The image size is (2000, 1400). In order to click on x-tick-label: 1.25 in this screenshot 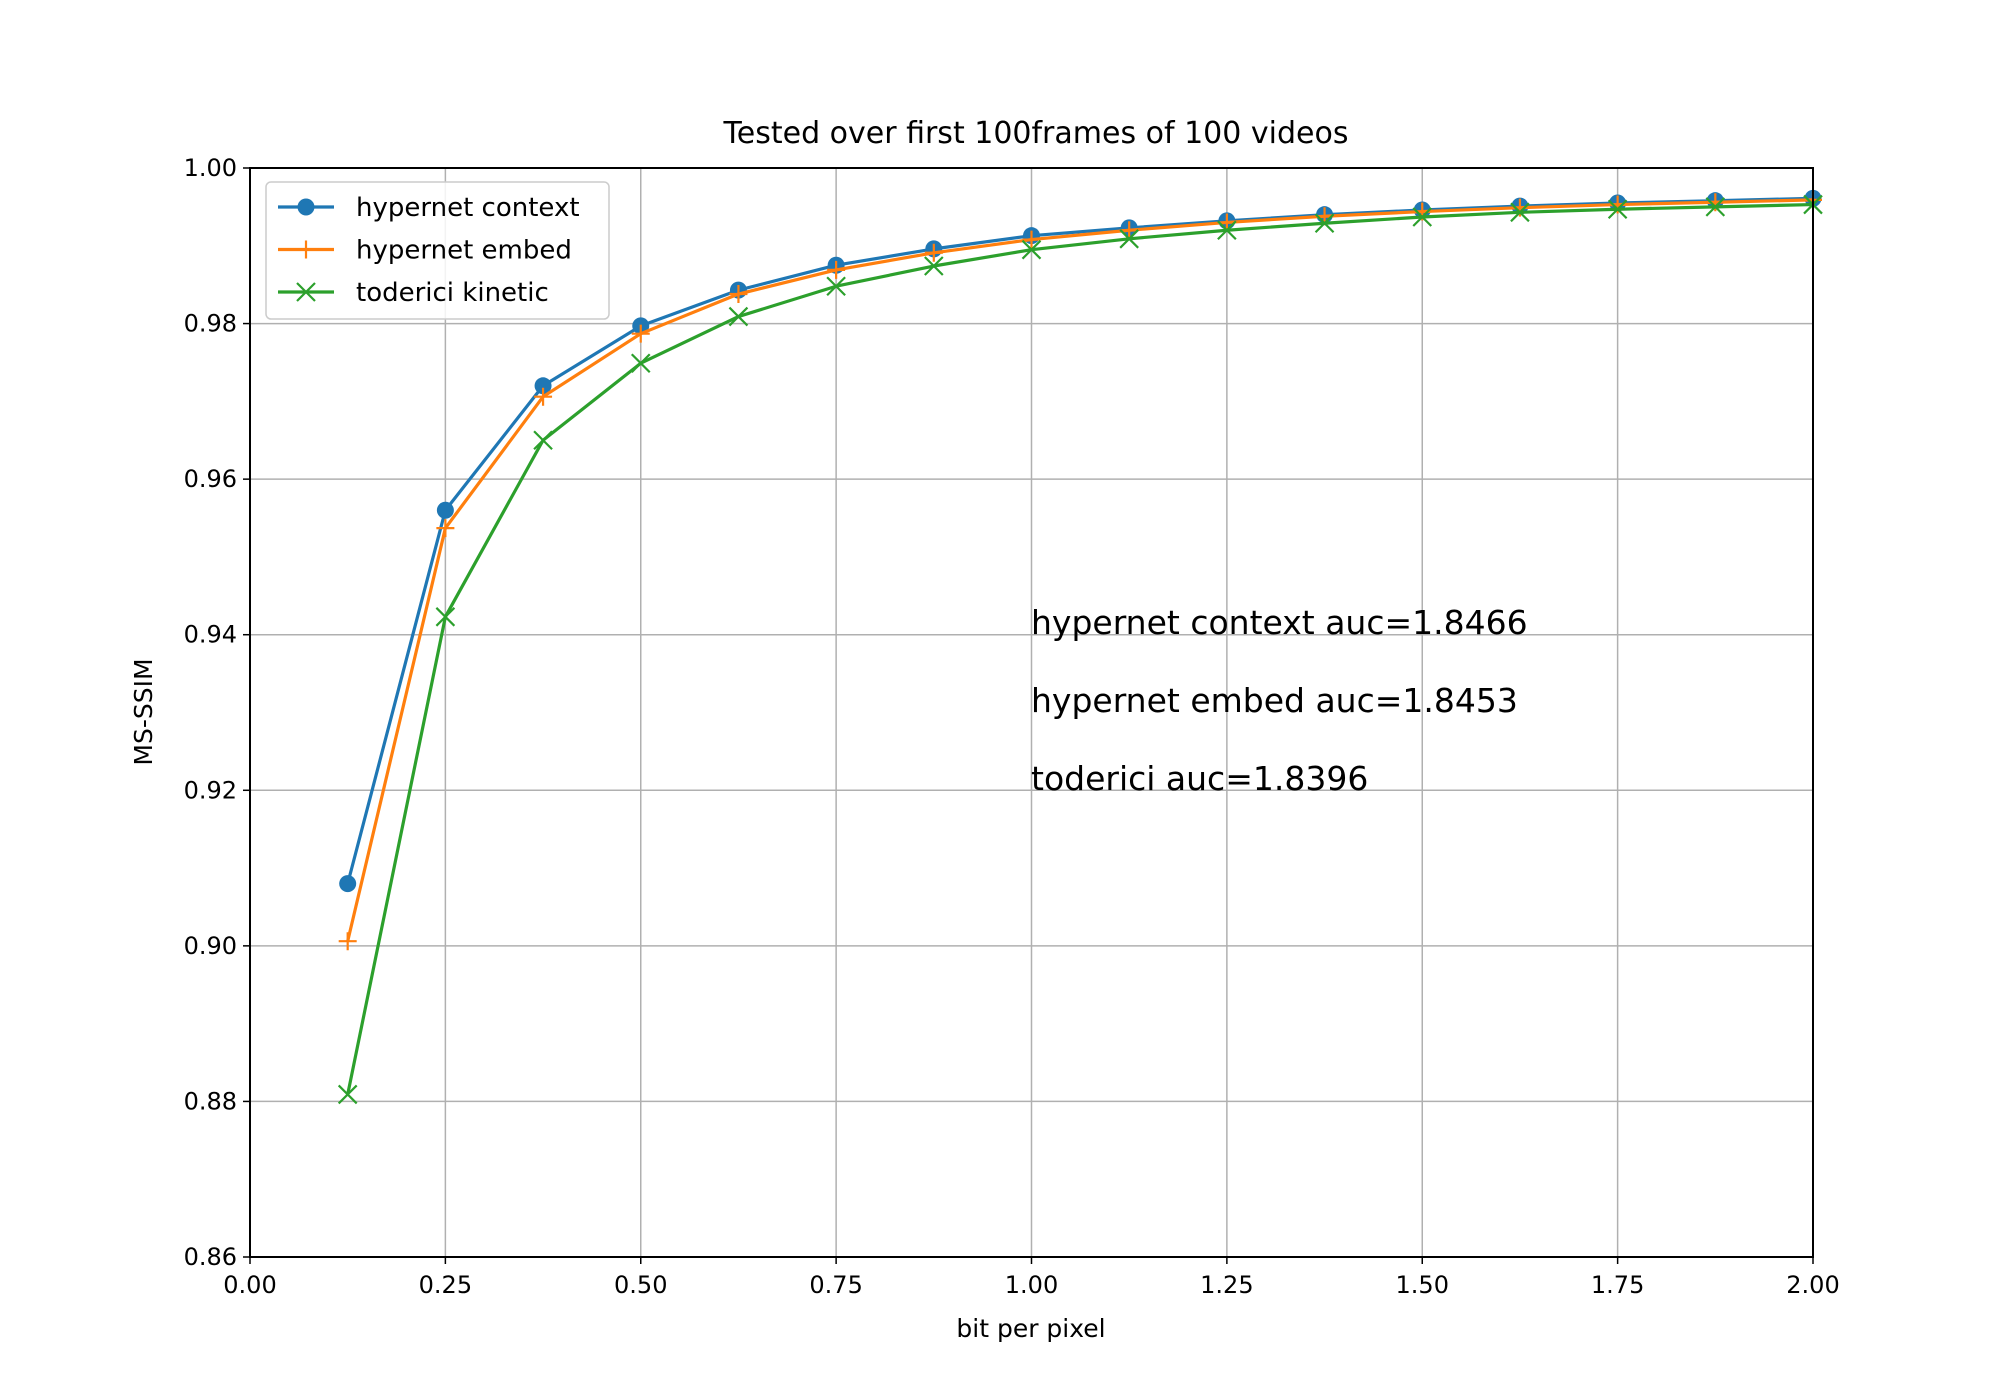, I will do `click(1226, 1285)`.